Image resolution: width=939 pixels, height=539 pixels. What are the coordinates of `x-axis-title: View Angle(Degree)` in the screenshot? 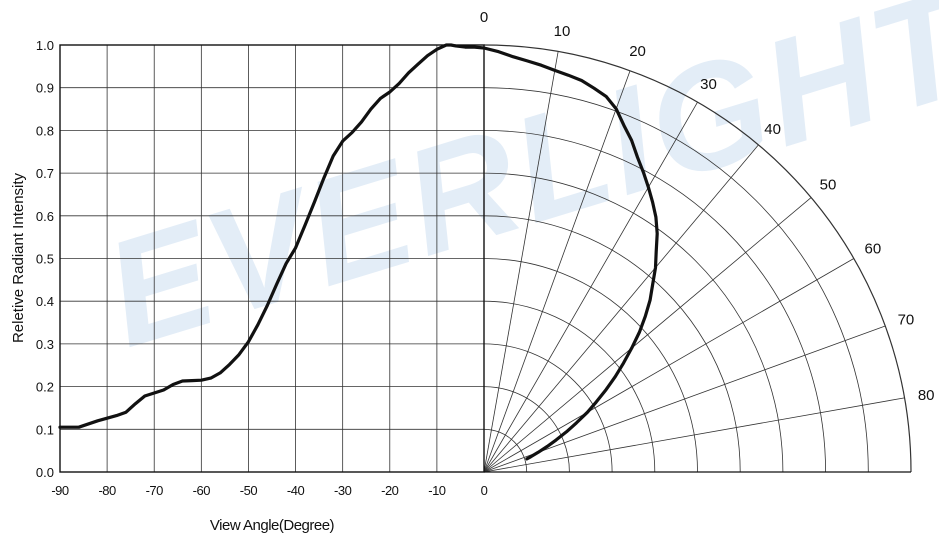 It's located at (272, 525).